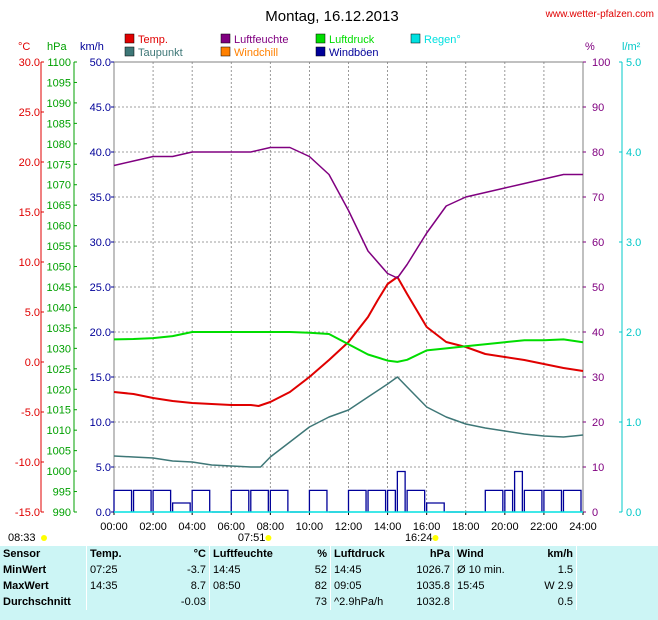 The width and height of the screenshot is (658, 620). What do you see at coordinates (29, 113) in the screenshot?
I see `temp-axis-tick-label: 25.0` at bounding box center [29, 113].